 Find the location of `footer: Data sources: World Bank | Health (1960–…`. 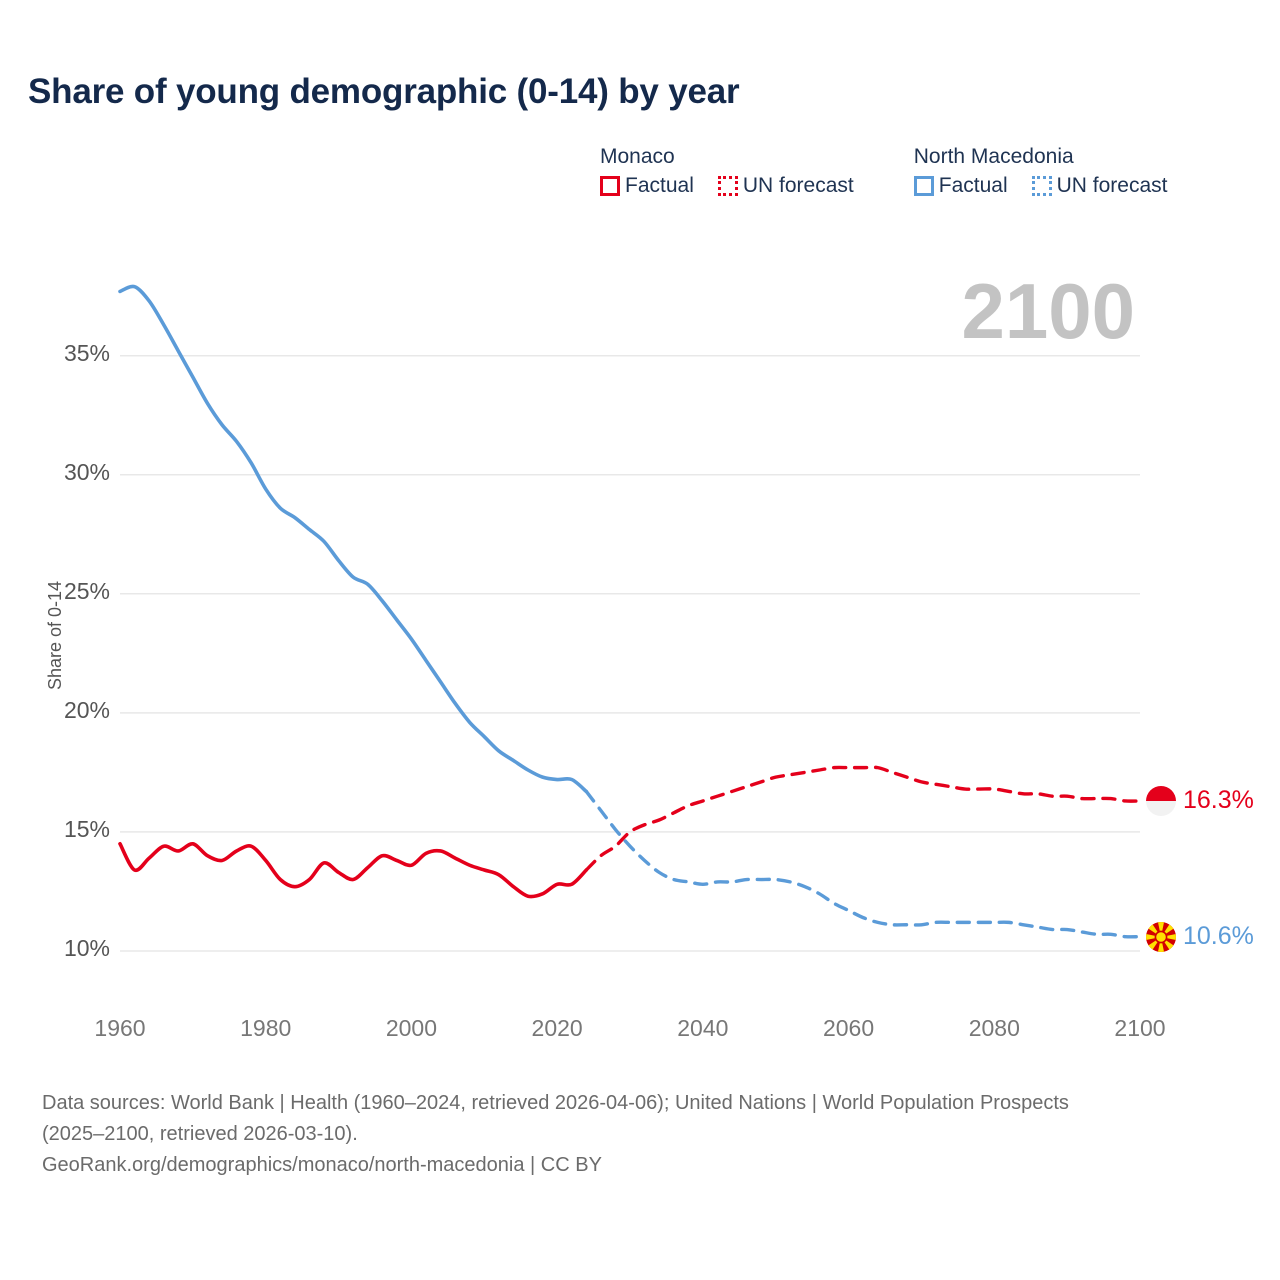

footer: Data sources: World Bank | Health (1960–… is located at coordinates (612, 1134).